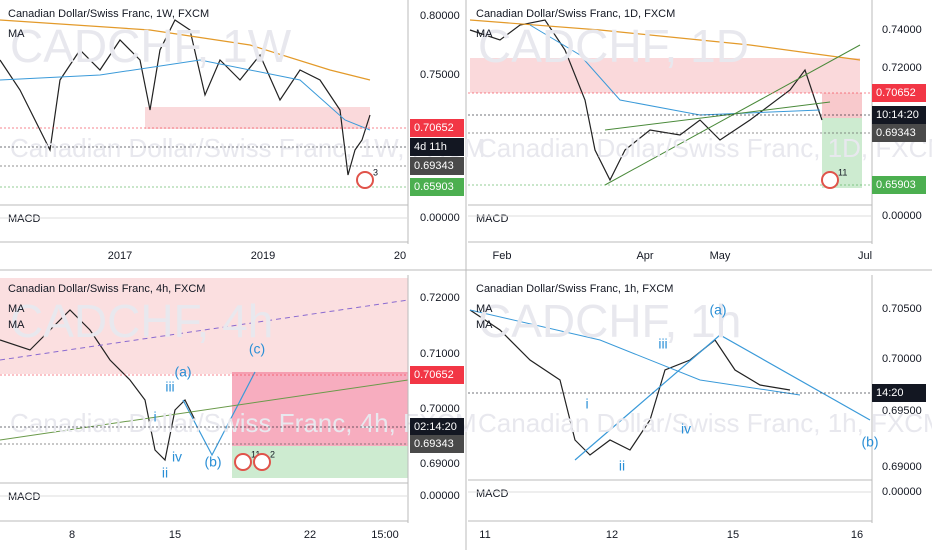 Image resolution: width=932 pixels, height=555 pixels. I want to click on watermark: Canadian Dollar/Swiss Franc, 1D, FXCM, so click(705, 148).